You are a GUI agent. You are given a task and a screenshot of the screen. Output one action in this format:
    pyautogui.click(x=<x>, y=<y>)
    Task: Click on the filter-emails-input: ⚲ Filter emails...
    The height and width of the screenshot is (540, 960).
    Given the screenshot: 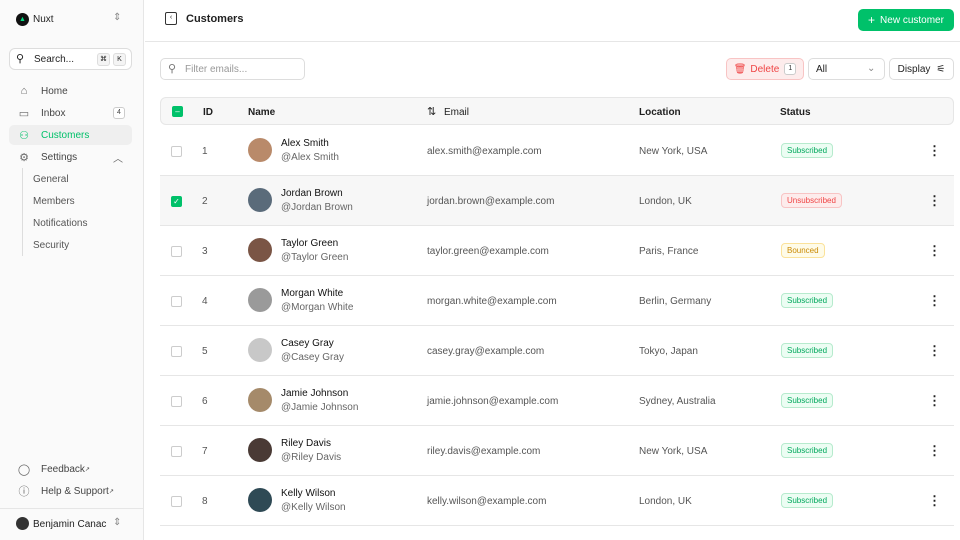 What is the action you would take?
    pyautogui.click(x=232, y=69)
    